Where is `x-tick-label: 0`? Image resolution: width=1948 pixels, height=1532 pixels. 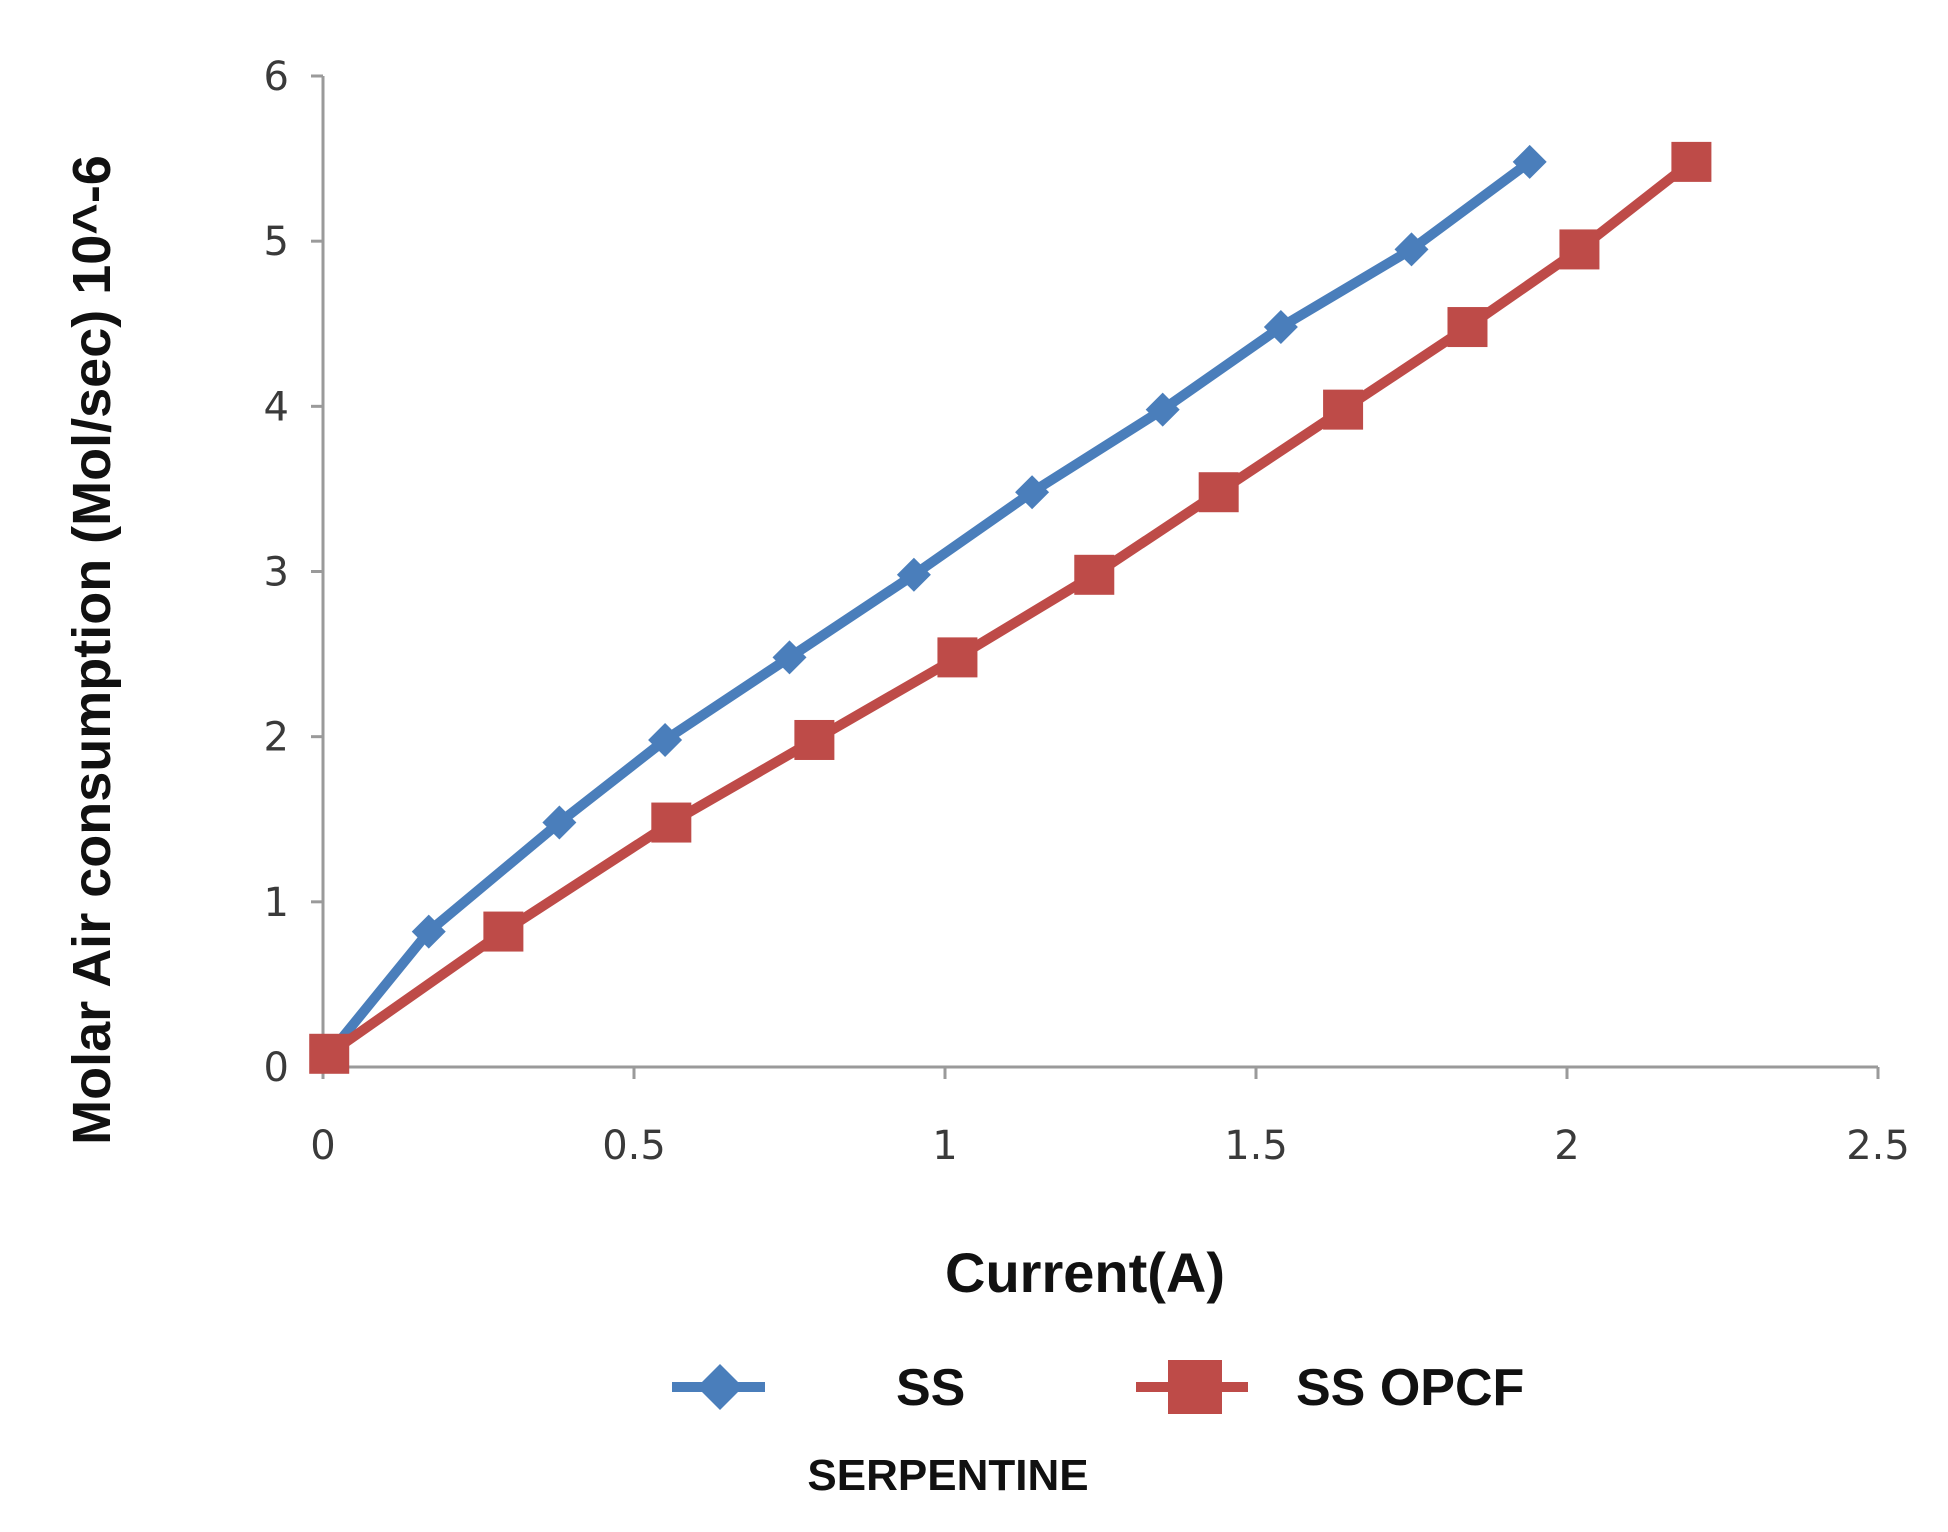 x-tick-label: 0 is located at coordinates (322, 1146).